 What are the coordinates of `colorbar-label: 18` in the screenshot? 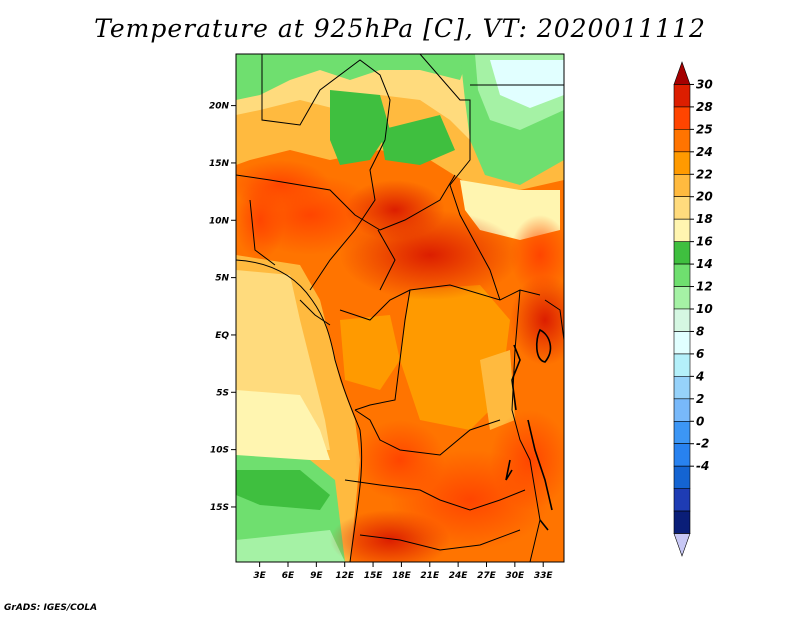 It's located at (704, 219).